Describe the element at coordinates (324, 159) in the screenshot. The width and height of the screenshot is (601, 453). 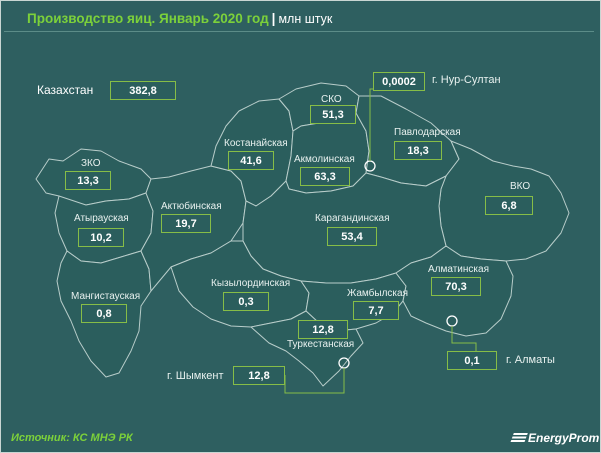
I see `region-label-akmola: Акмолинская` at that location.